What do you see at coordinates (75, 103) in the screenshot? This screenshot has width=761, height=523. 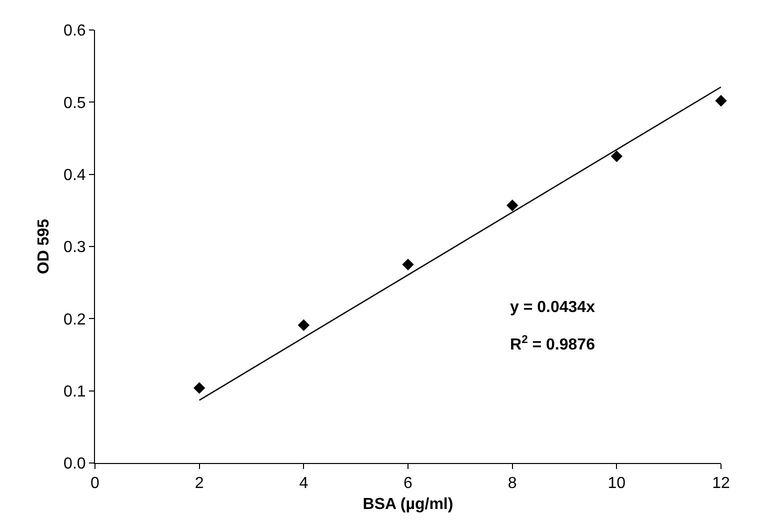 I see `y-tick-label: 0.5` at bounding box center [75, 103].